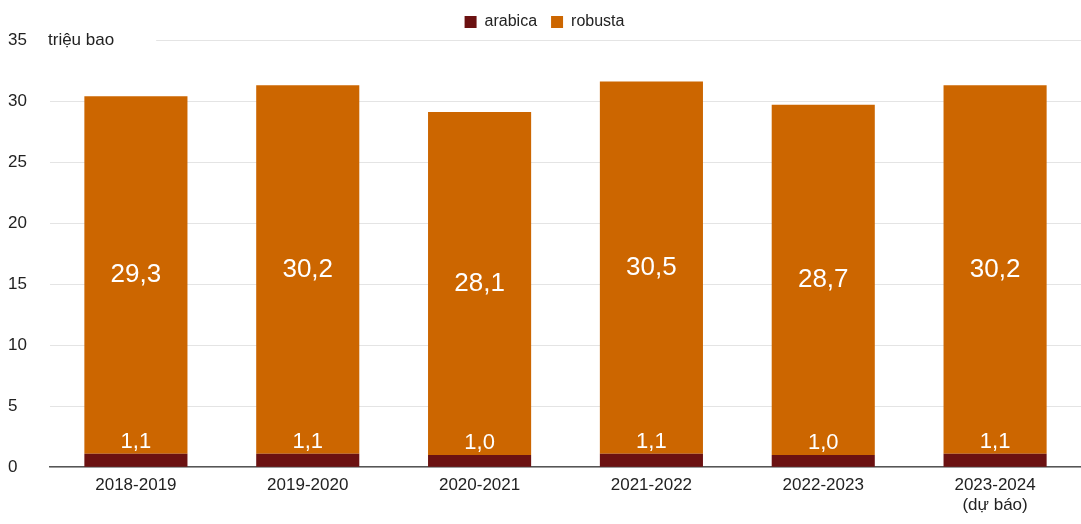  Describe the element at coordinates (479, 485) in the screenshot. I see `x-tick-label: 2020-2021` at that location.